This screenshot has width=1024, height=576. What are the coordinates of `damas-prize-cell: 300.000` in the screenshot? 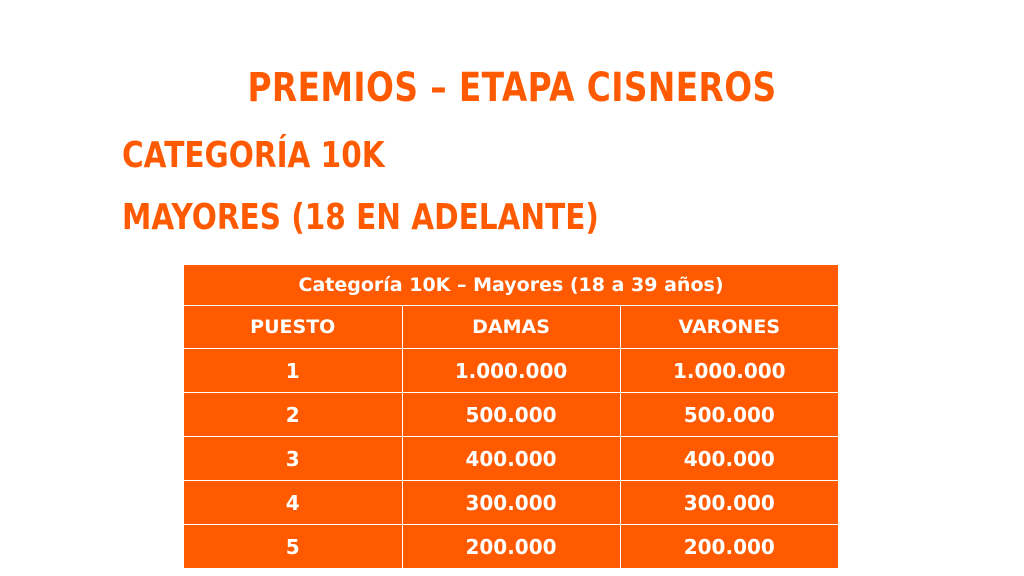 It's located at (511, 502).